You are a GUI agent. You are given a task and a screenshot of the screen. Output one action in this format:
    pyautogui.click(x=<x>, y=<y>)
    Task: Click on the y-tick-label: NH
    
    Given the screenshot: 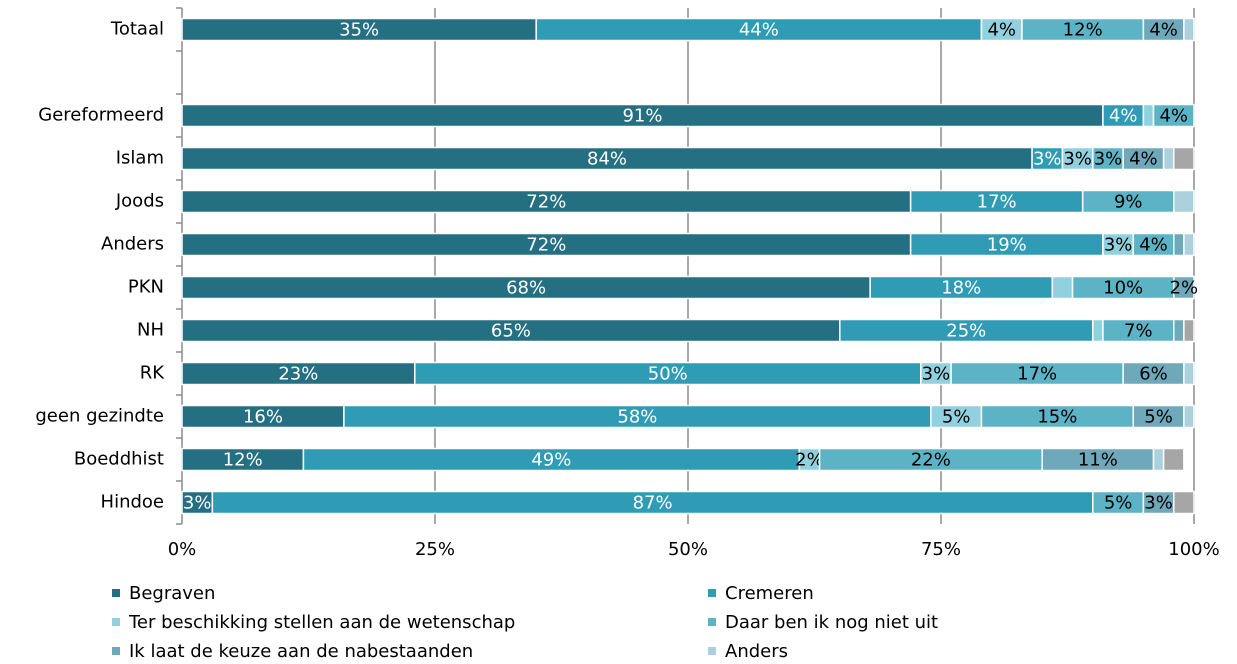 What is the action you would take?
    pyautogui.click(x=150, y=330)
    